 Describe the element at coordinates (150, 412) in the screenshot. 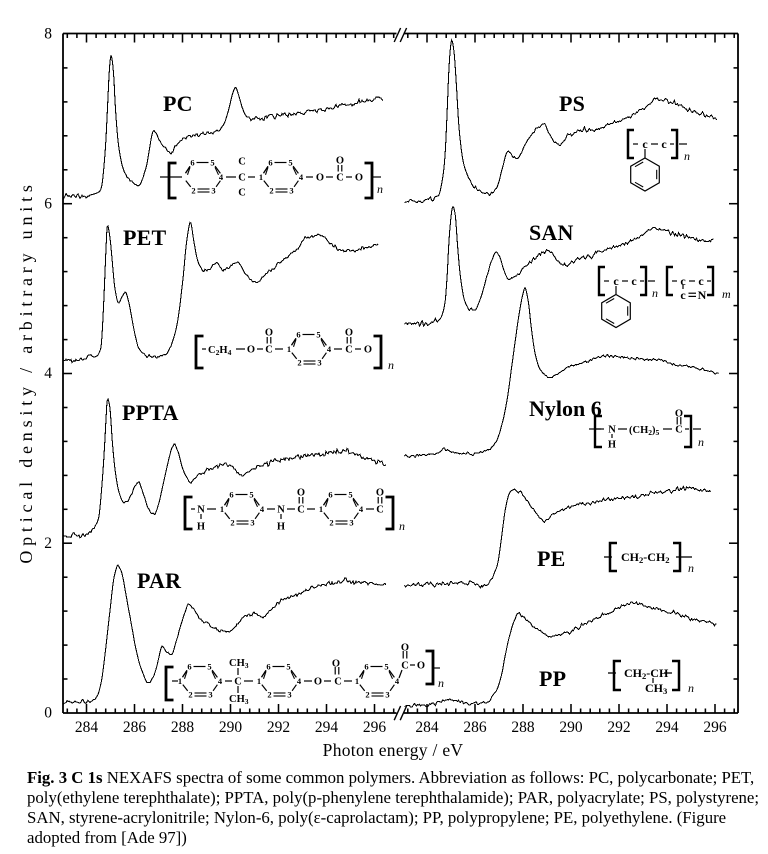

I see `svg-text: PPTA` at that location.